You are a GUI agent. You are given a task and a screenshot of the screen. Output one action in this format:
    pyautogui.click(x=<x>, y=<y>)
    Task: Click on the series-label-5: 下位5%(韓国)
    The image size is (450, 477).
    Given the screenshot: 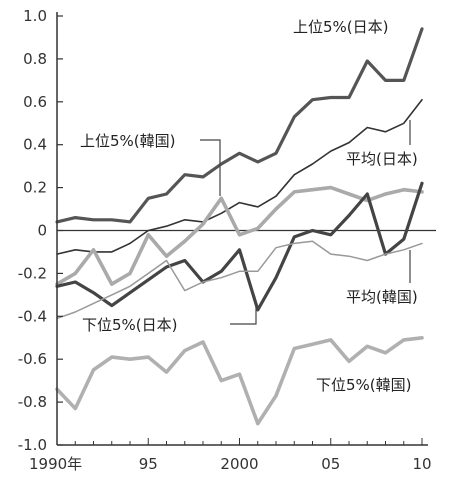 What is the action you would take?
    pyautogui.click(x=364, y=385)
    